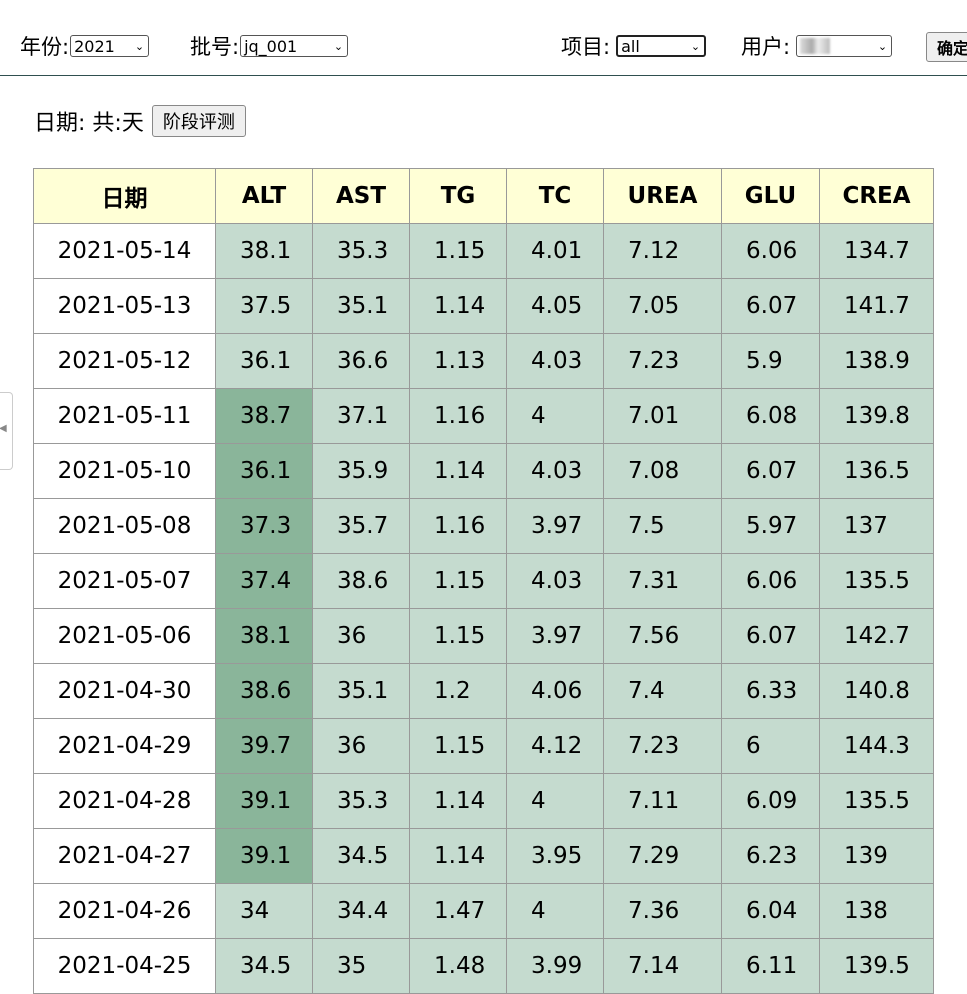 The width and height of the screenshot is (967, 994). I want to click on column-header-tg: TG, so click(458, 196).